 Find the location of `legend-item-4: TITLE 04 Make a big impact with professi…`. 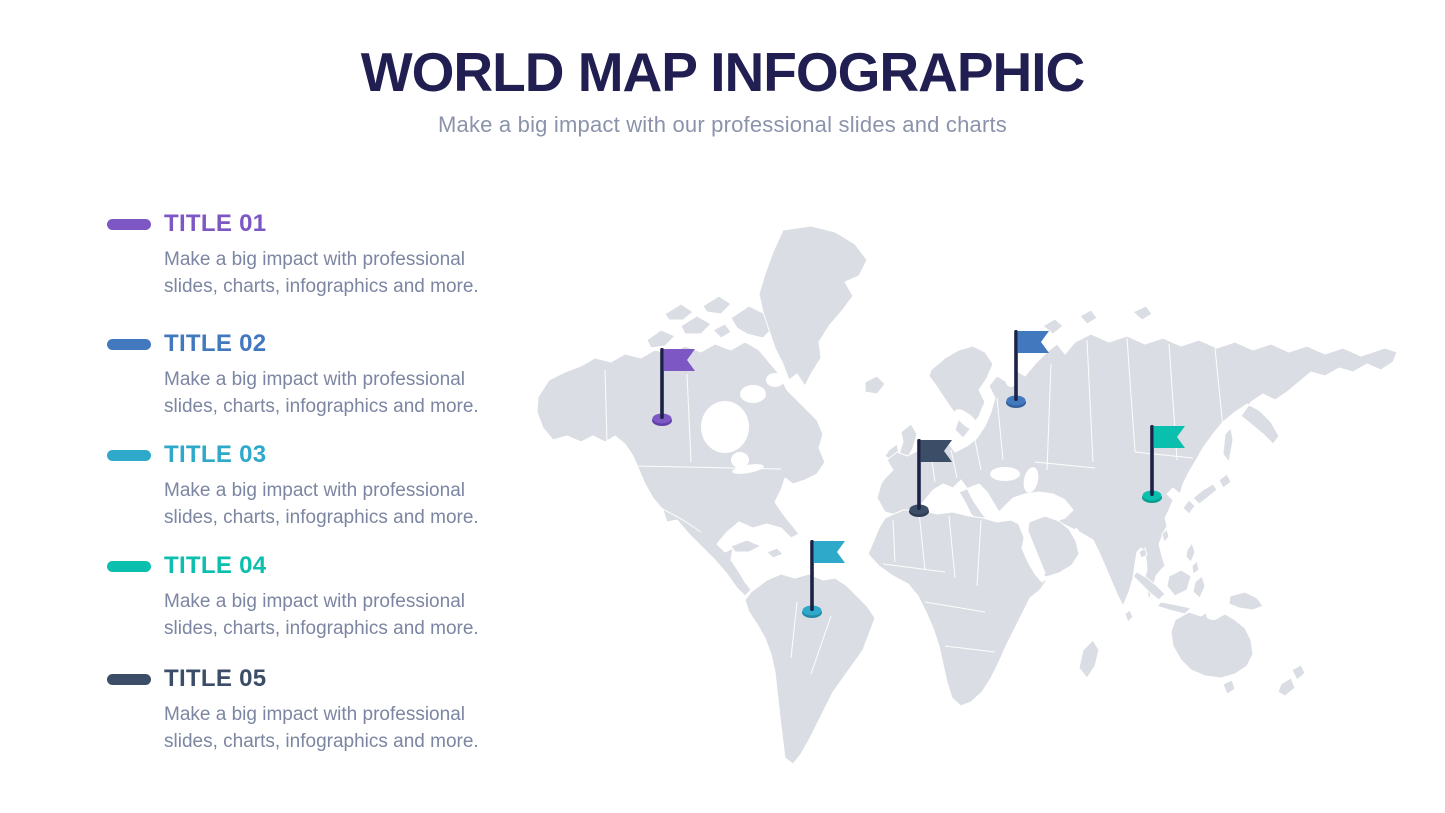

legend-item-4: TITLE 04 Make a big impact with professi… is located at coordinates (307, 597).